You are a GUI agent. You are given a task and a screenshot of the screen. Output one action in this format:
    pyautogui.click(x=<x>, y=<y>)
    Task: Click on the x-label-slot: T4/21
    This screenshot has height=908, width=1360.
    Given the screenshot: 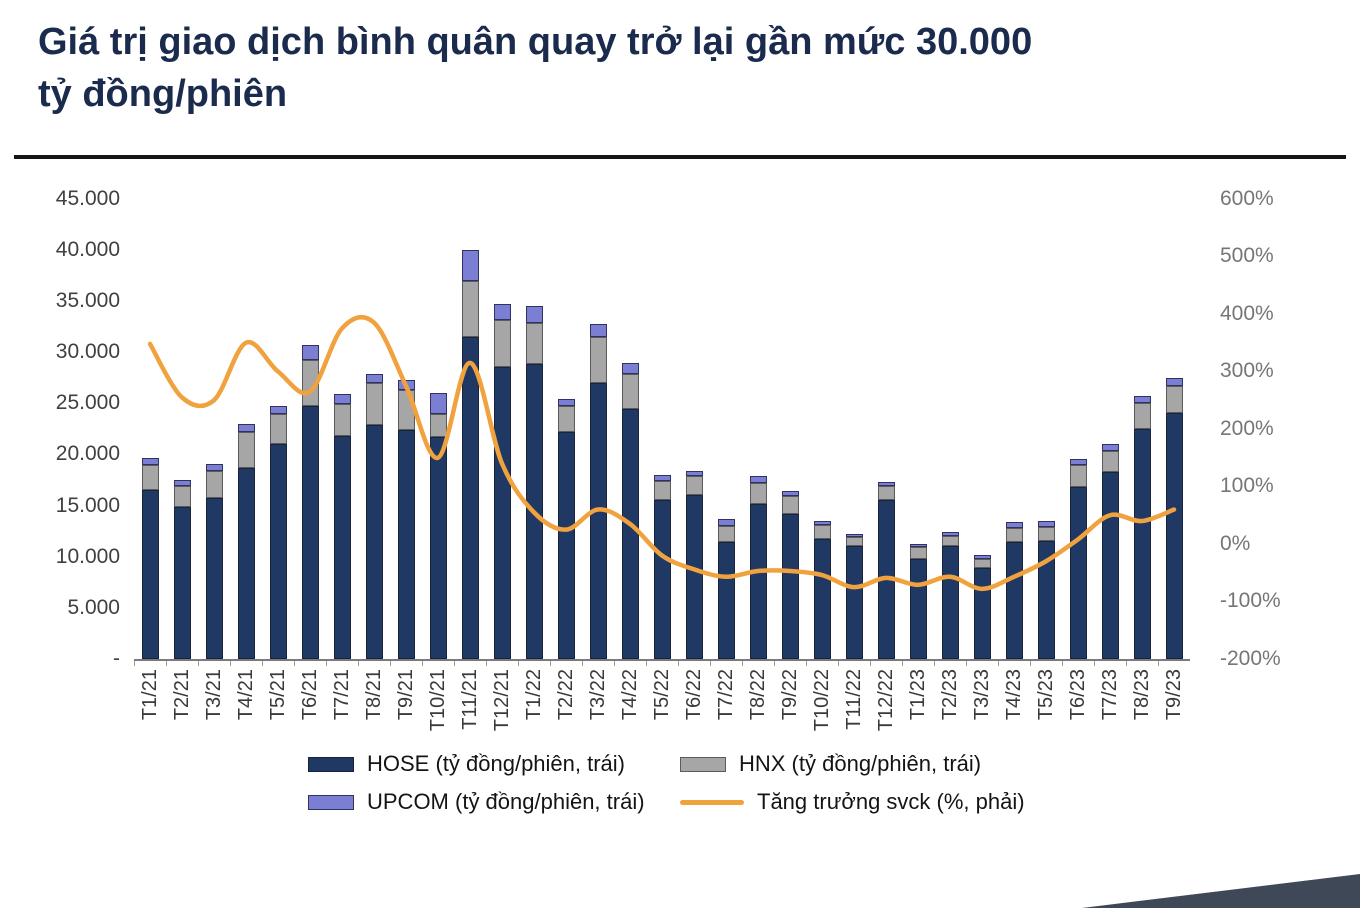 What is the action you would take?
    pyautogui.click(x=246, y=700)
    